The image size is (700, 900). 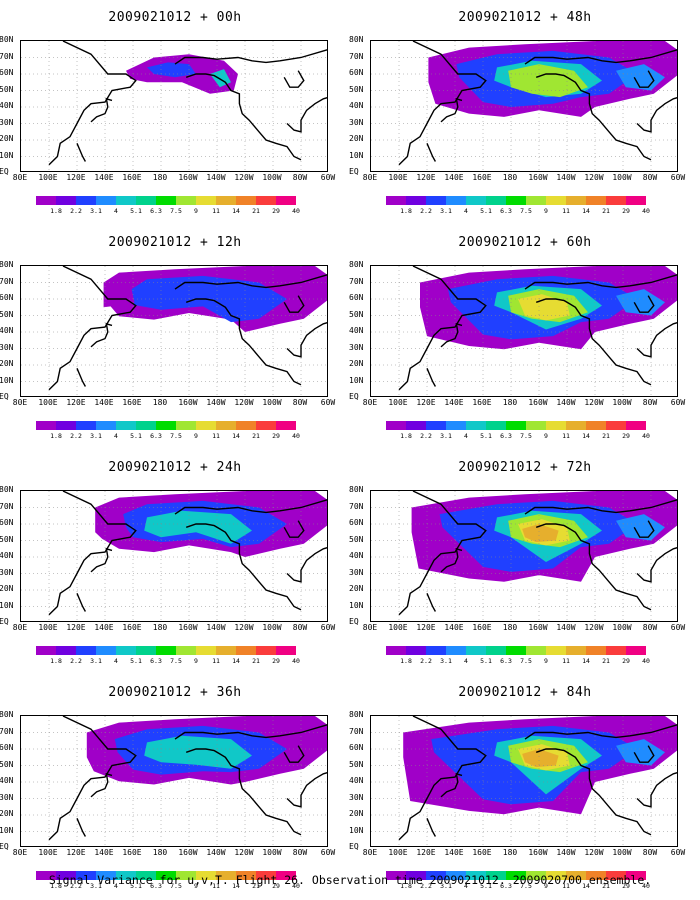 I want to click on longitude-label: 100E, so click(x=398, y=852).